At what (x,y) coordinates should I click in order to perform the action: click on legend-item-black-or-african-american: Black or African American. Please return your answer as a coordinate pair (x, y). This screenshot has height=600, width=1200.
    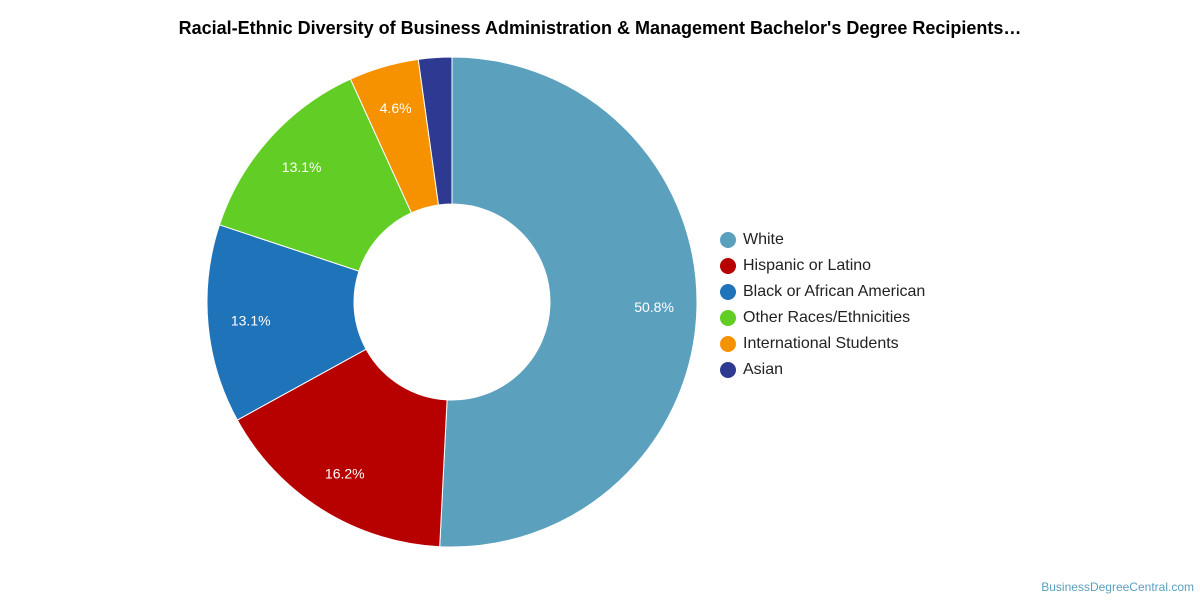
    Looking at the image, I should click on (822, 292).